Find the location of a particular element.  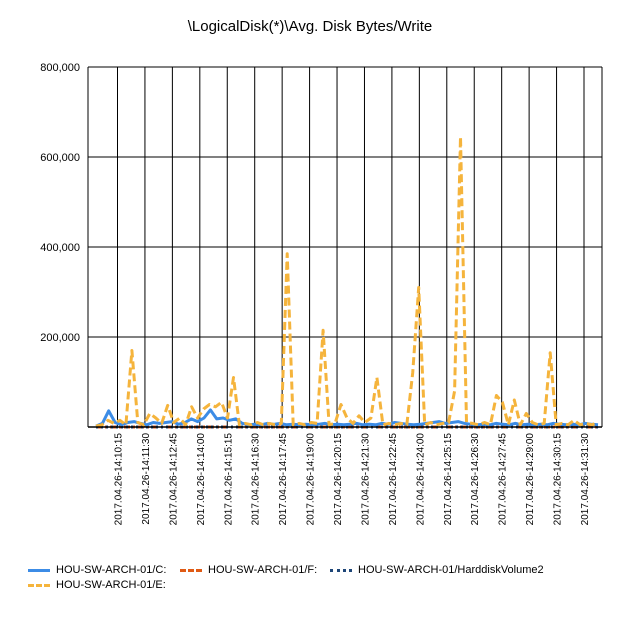

legend-item-e: HOU-SW-ARCH-01/E: is located at coordinates (97, 585).